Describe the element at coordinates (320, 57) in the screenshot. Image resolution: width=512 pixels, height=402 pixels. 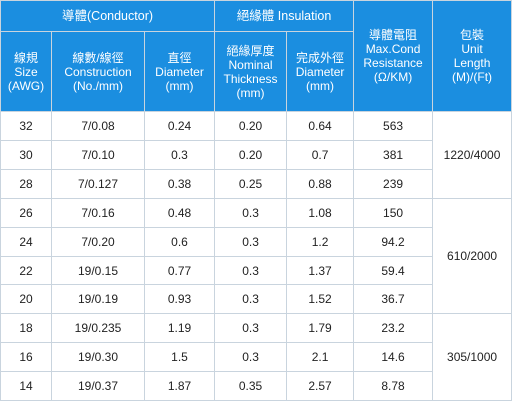
I see `insulation-diameter-header-line: 完成外徑` at that location.